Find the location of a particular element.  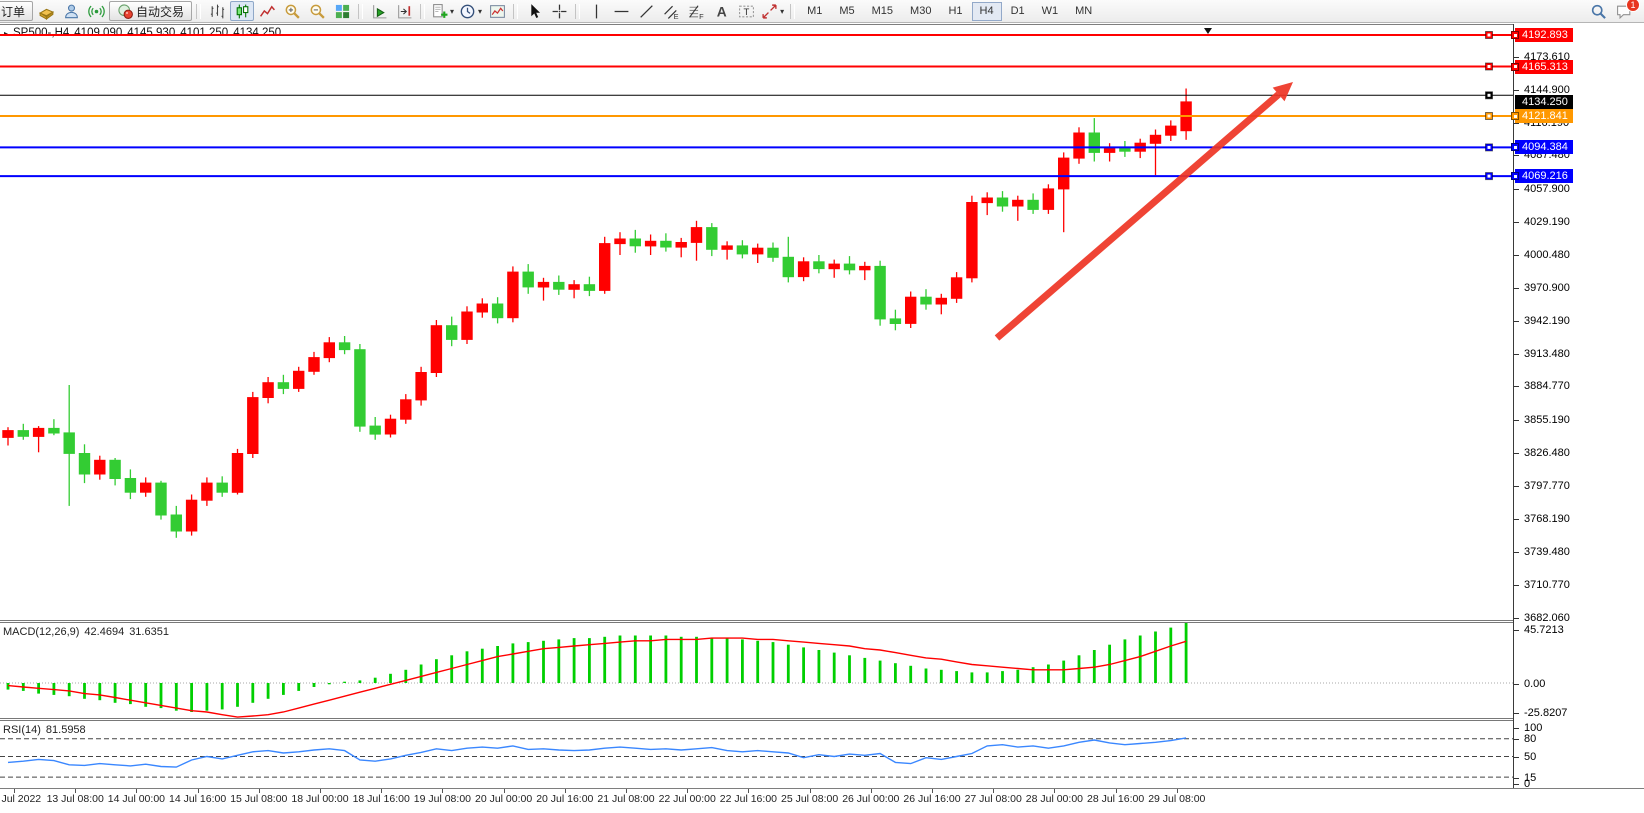

crosshair-button is located at coordinates (559, 11).